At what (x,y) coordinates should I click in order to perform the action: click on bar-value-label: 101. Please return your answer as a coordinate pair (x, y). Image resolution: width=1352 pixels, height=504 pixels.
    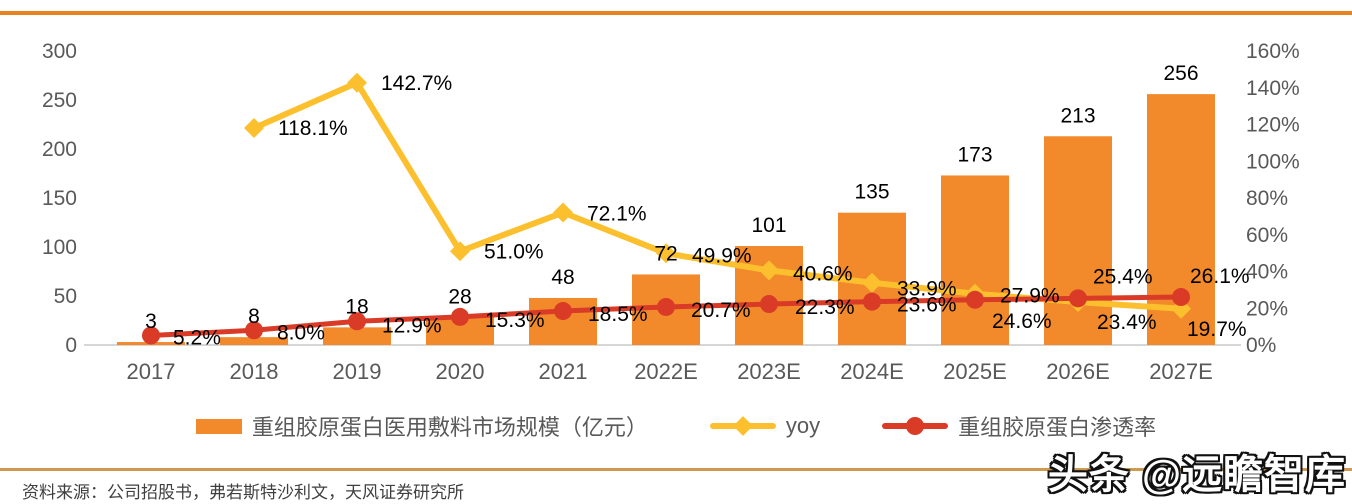
    Looking at the image, I should click on (768, 225).